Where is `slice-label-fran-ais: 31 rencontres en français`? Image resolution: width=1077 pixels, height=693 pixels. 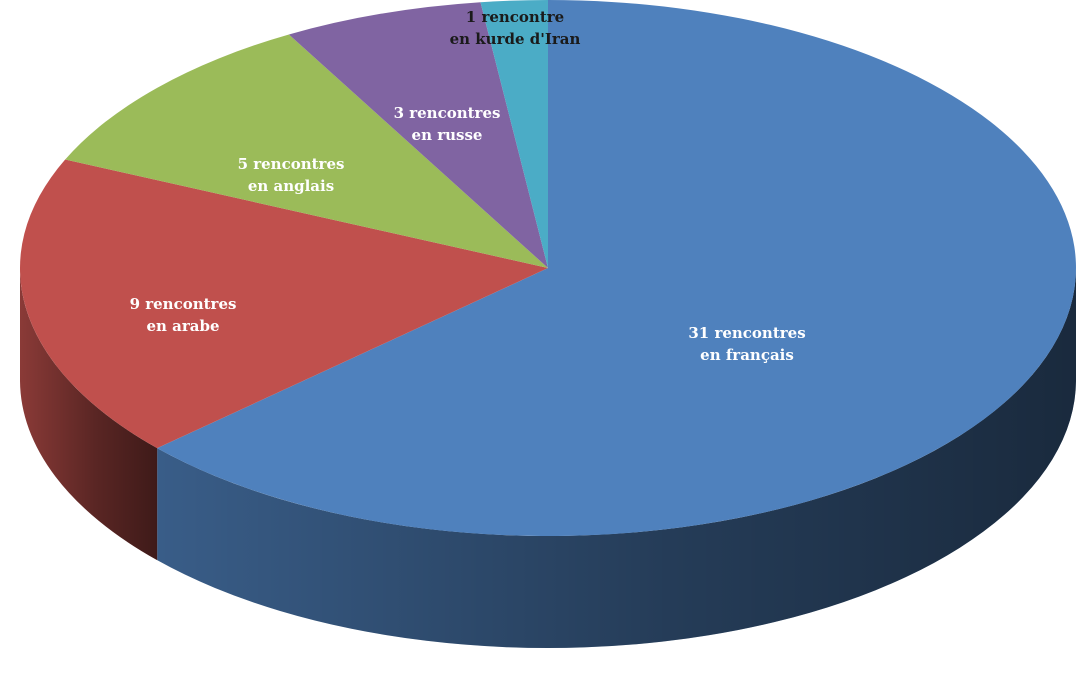 slice-label-fran-ais: 31 rencontres en français is located at coordinates (746, 344).